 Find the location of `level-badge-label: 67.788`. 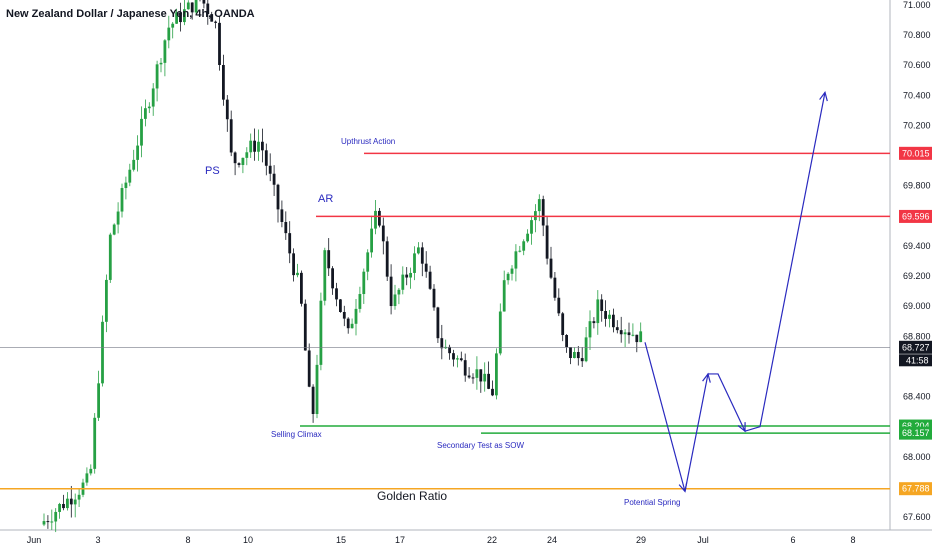

level-badge-label: 67.788 is located at coordinates (916, 489).